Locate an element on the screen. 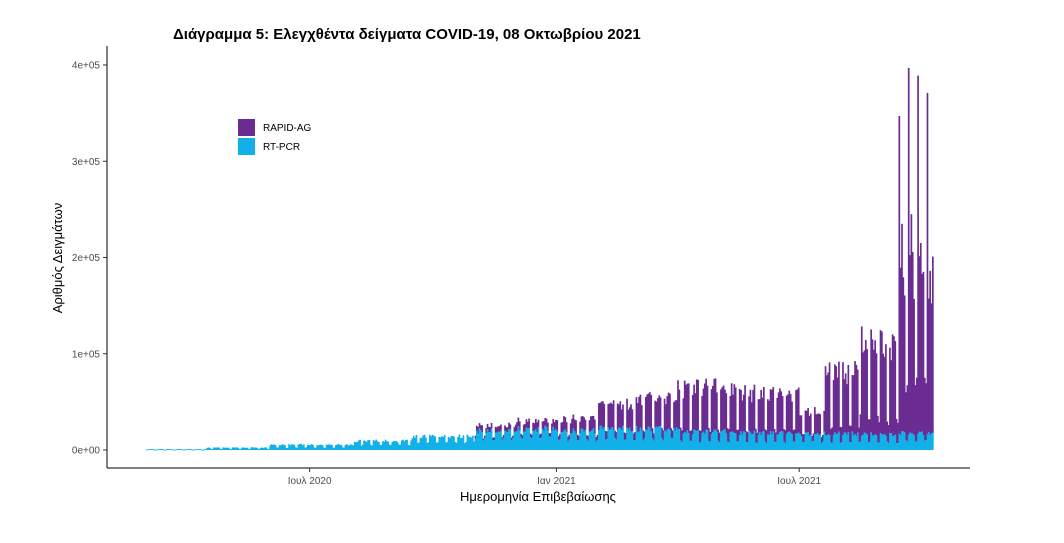 This screenshot has height=543, width=1064. y-axis-title: Αριθμός Δειγμάτων is located at coordinates (57, 258).